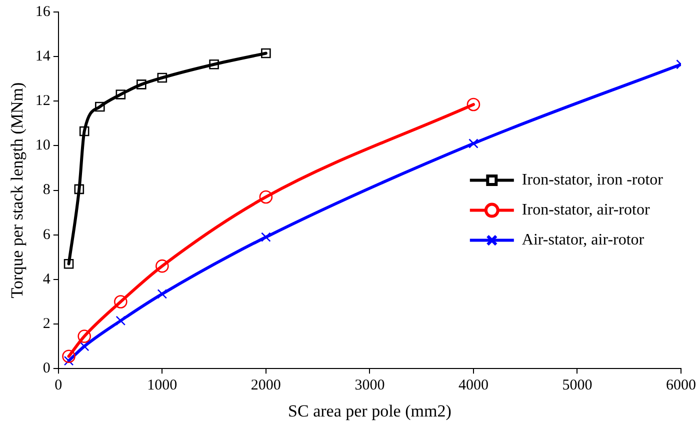 Image resolution: width=699 pixels, height=428 pixels. Describe the element at coordinates (577, 386) in the screenshot. I see `x-tick-label: 5000` at that location.